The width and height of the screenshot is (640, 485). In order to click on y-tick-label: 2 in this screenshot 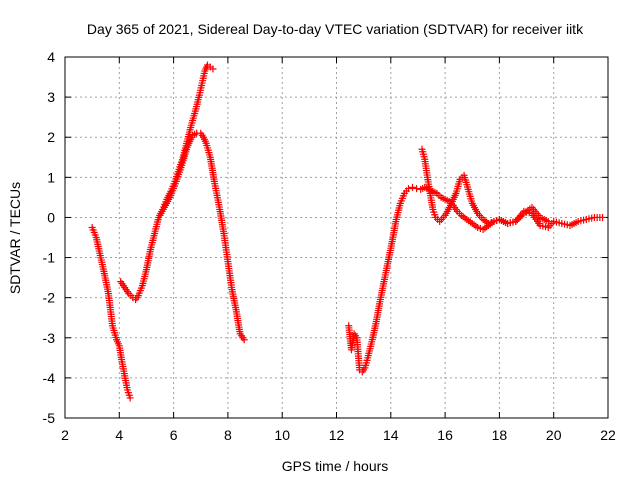, I will do `click(51, 137)`.